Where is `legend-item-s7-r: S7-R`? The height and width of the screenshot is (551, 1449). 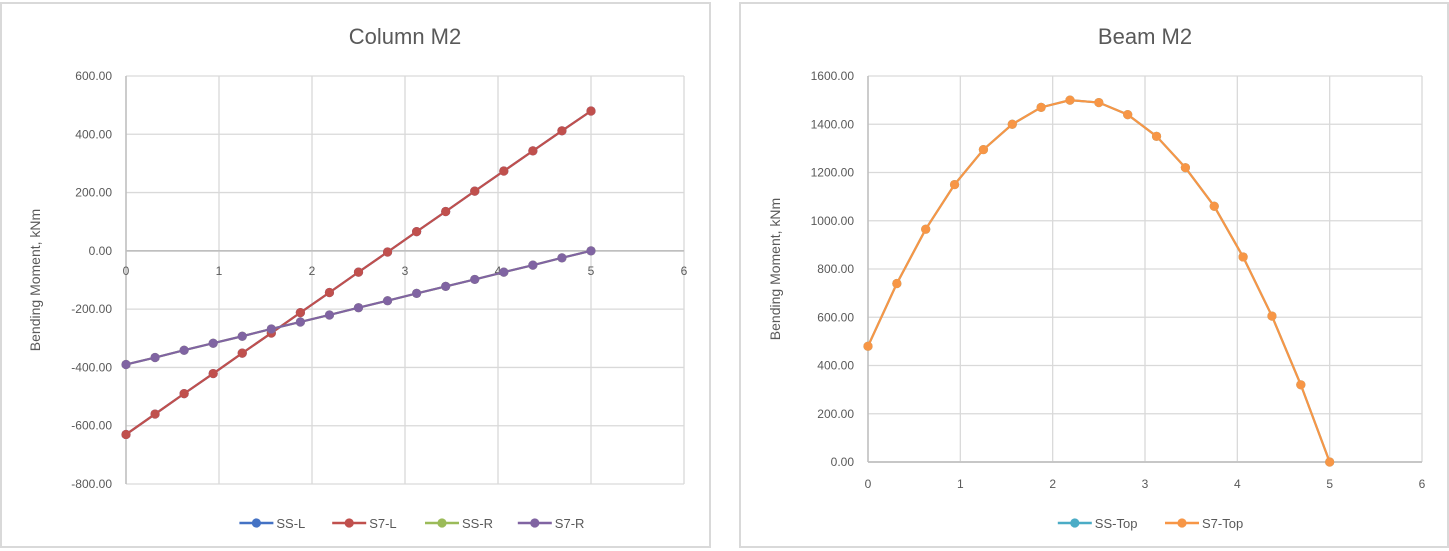 legend-item-s7-r: S7-R is located at coordinates (550, 523).